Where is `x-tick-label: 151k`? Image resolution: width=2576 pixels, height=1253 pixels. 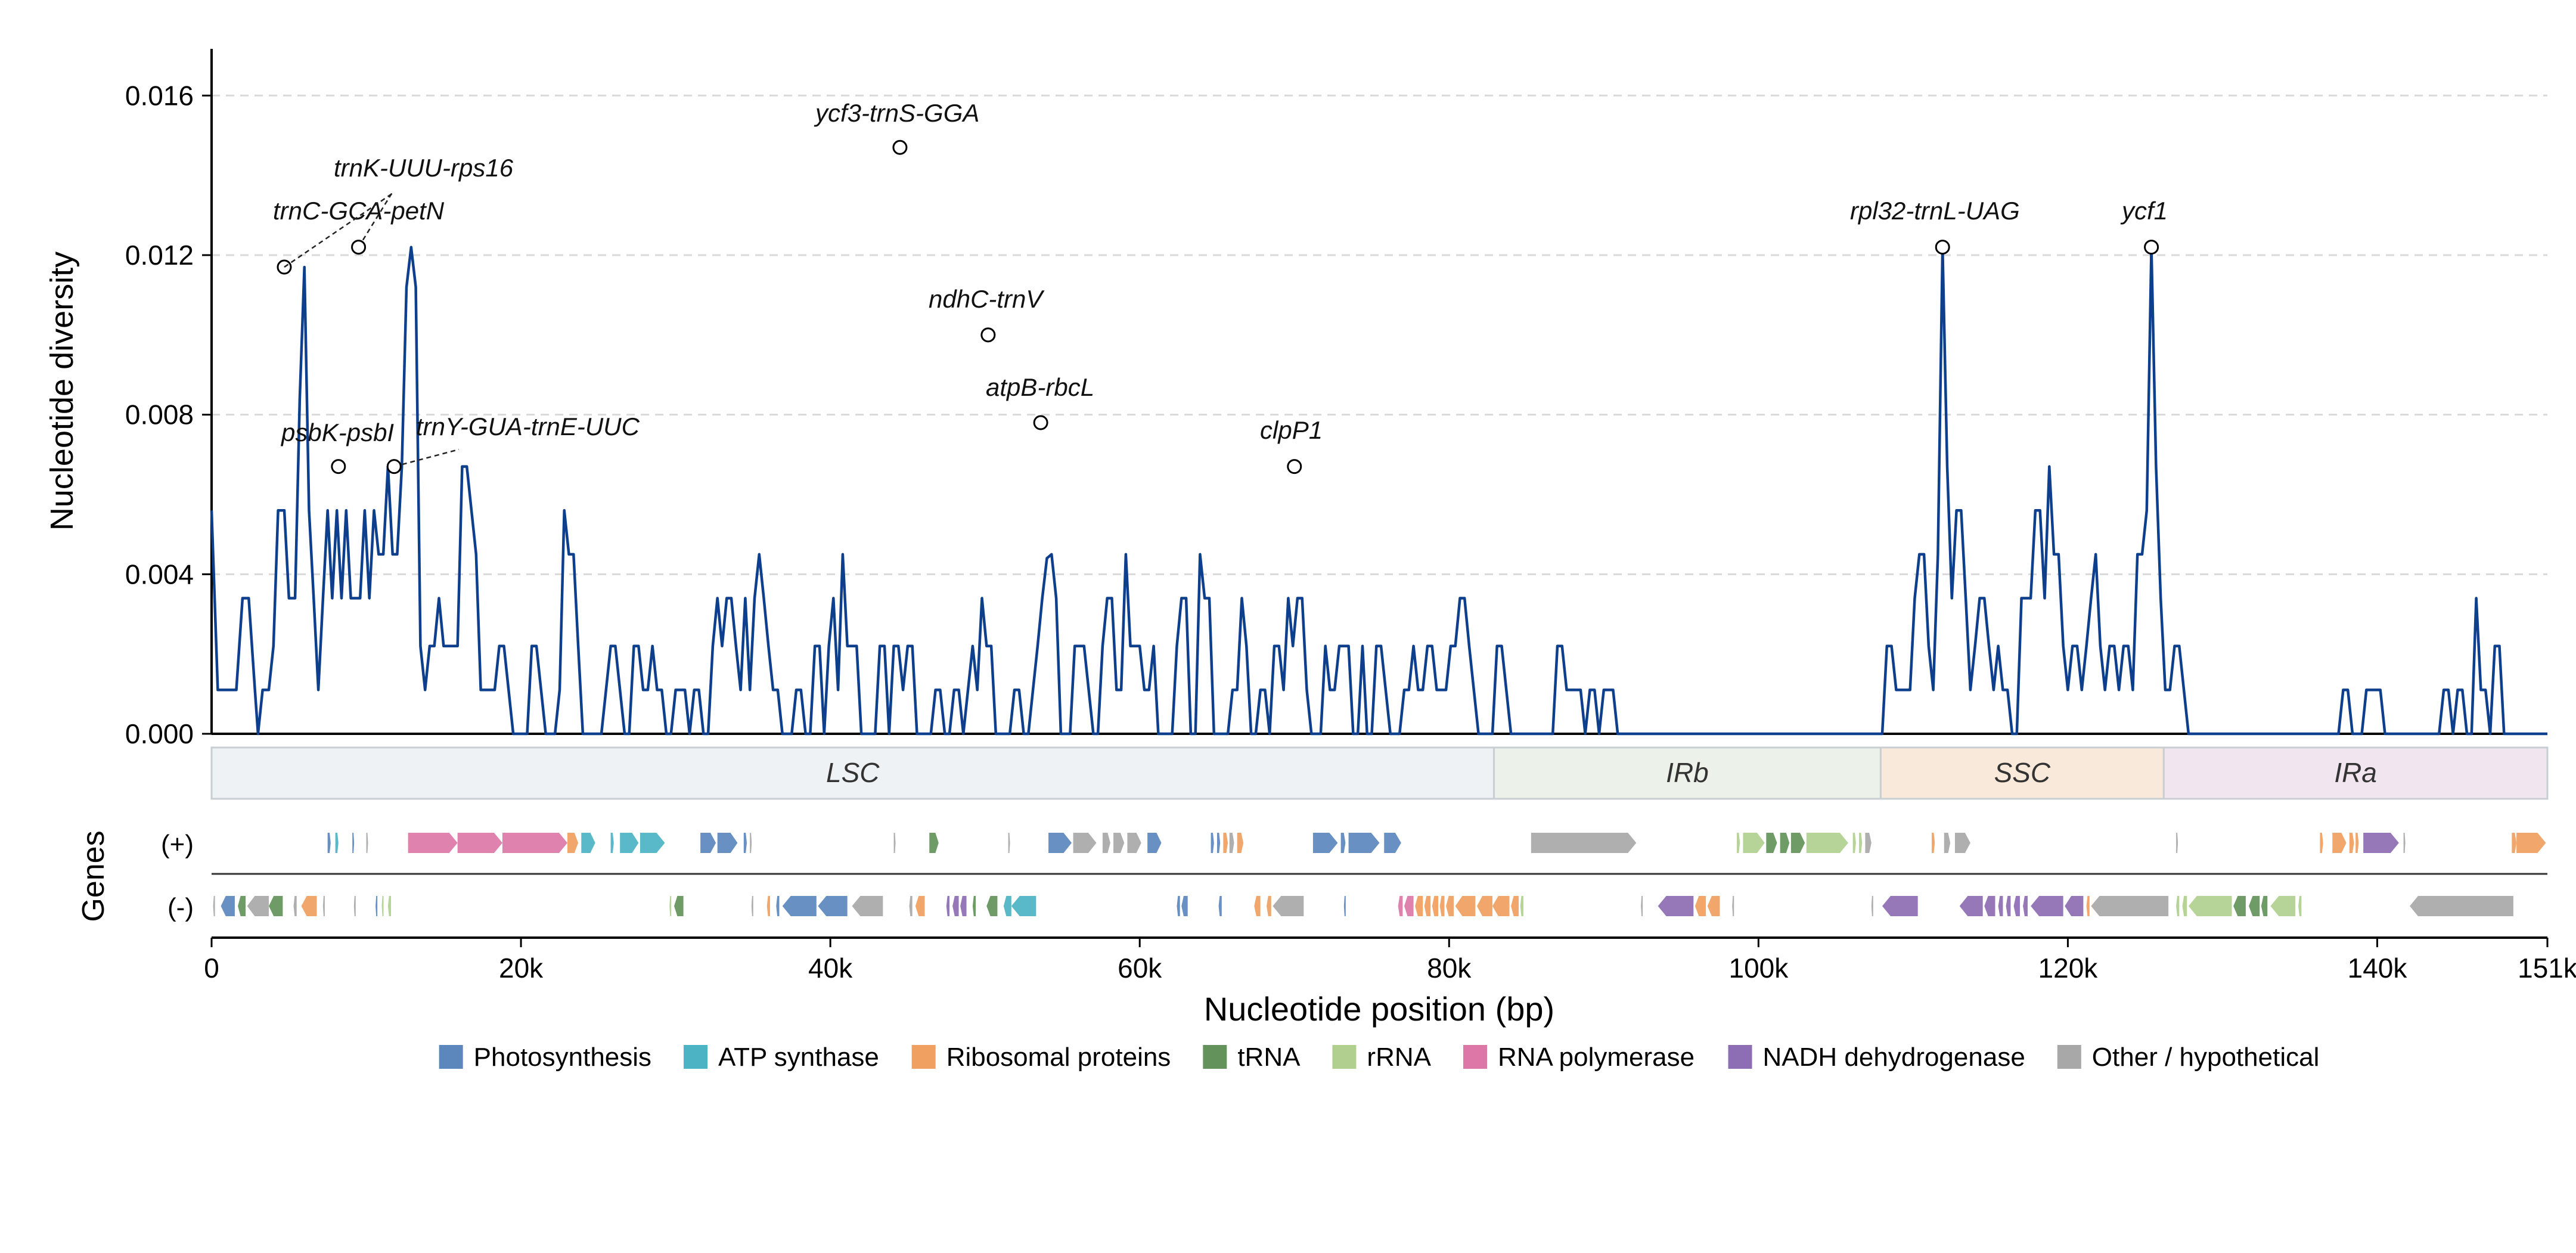
x-tick-label: 151k is located at coordinates (2547, 968).